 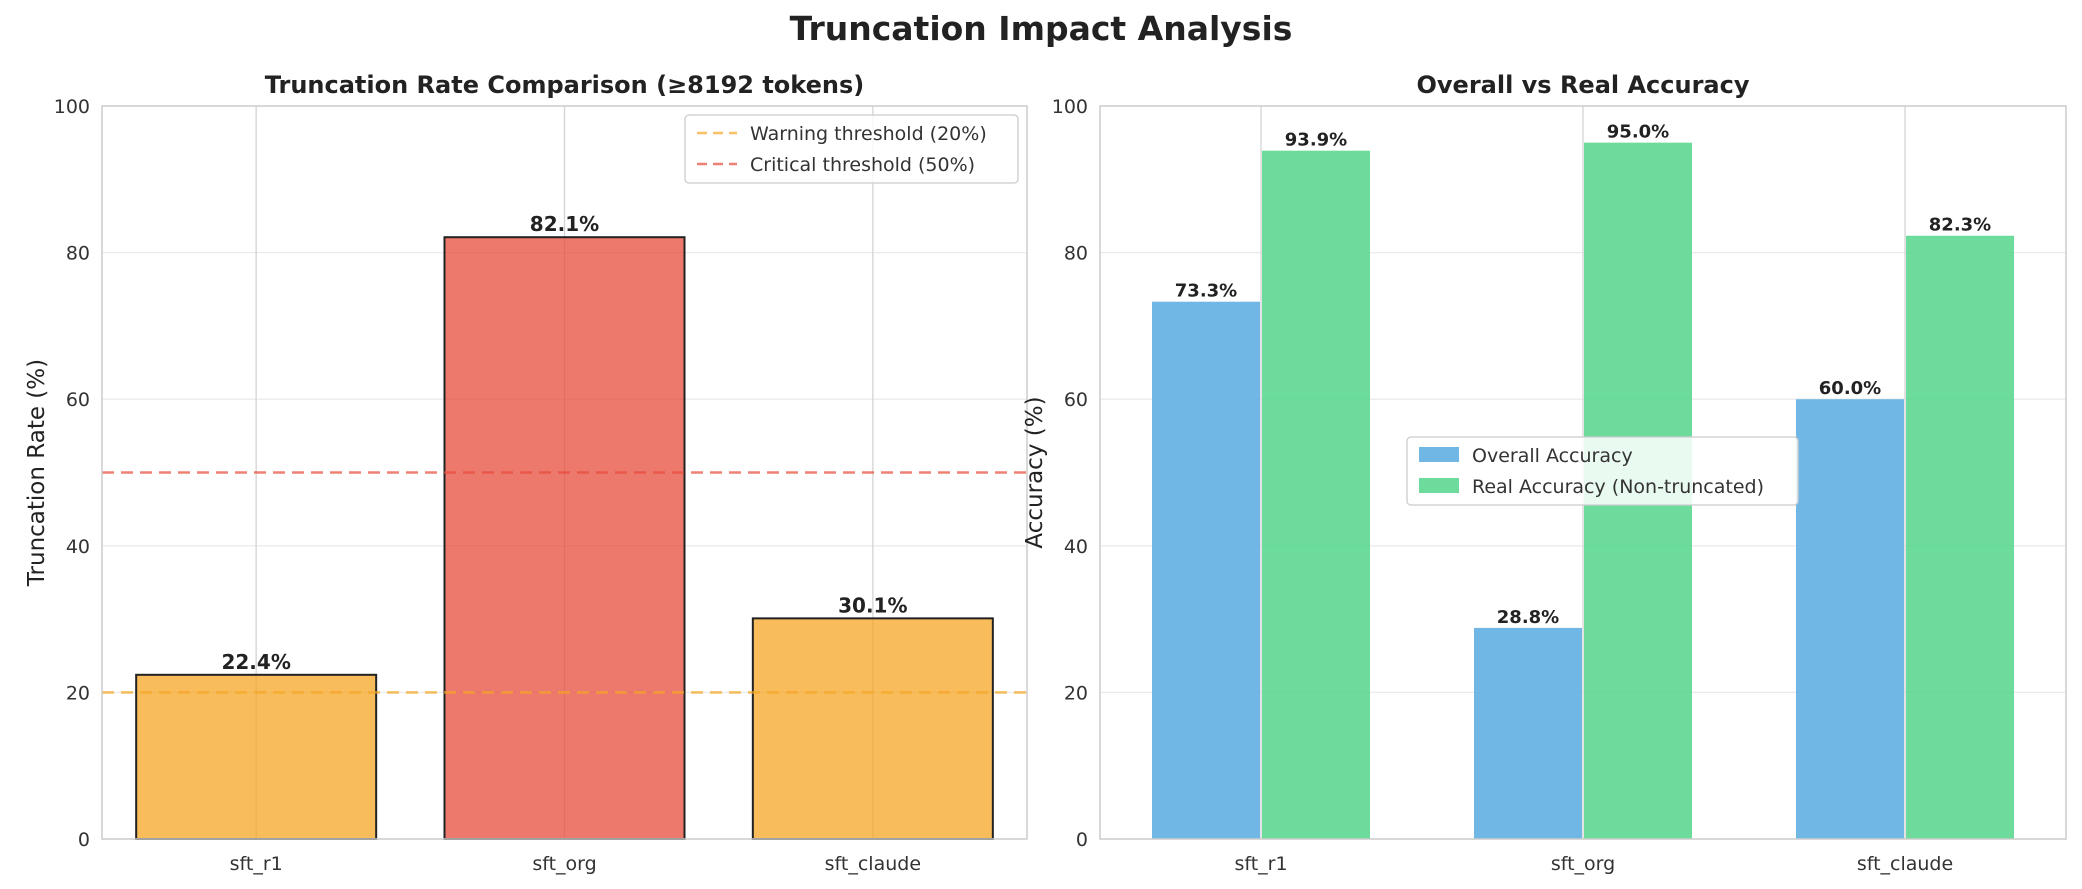 What do you see at coordinates (1206, 291) in the screenshot?
I see `bar-value-label: 73.3%` at bounding box center [1206, 291].